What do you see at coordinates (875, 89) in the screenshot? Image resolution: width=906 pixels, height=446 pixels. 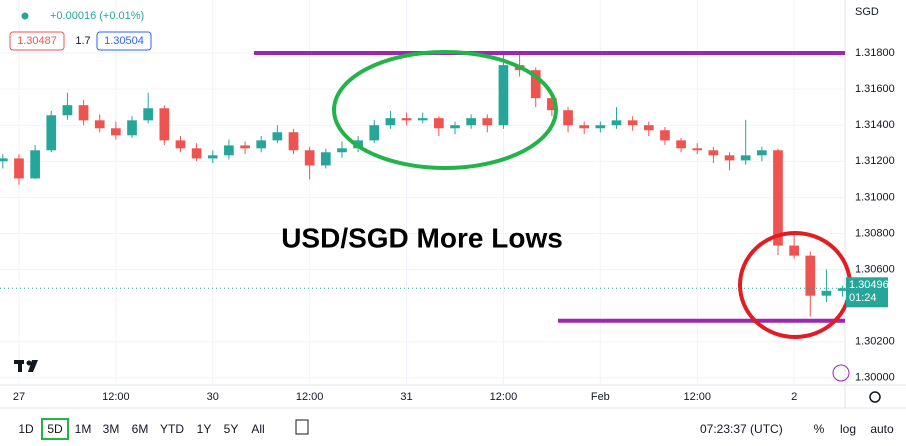 I see `y-tick-label: 1.31600` at bounding box center [875, 89].